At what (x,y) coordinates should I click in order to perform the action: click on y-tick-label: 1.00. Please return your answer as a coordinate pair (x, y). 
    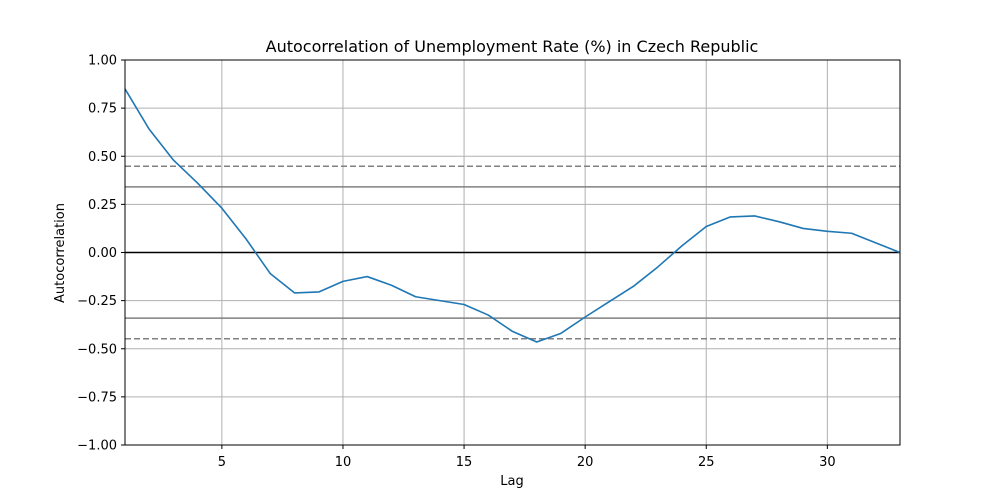
    Looking at the image, I should click on (102, 61).